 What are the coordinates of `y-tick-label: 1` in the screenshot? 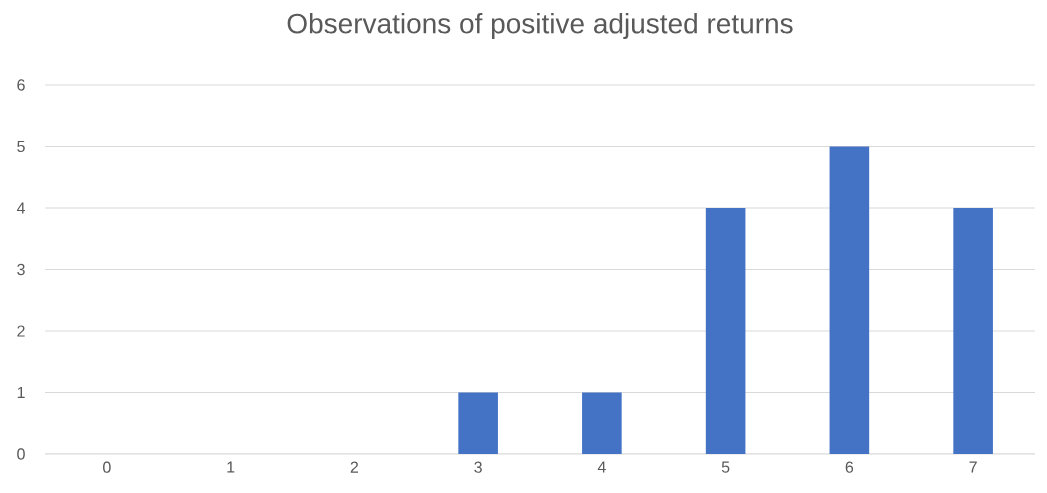 It's located at (21, 392).